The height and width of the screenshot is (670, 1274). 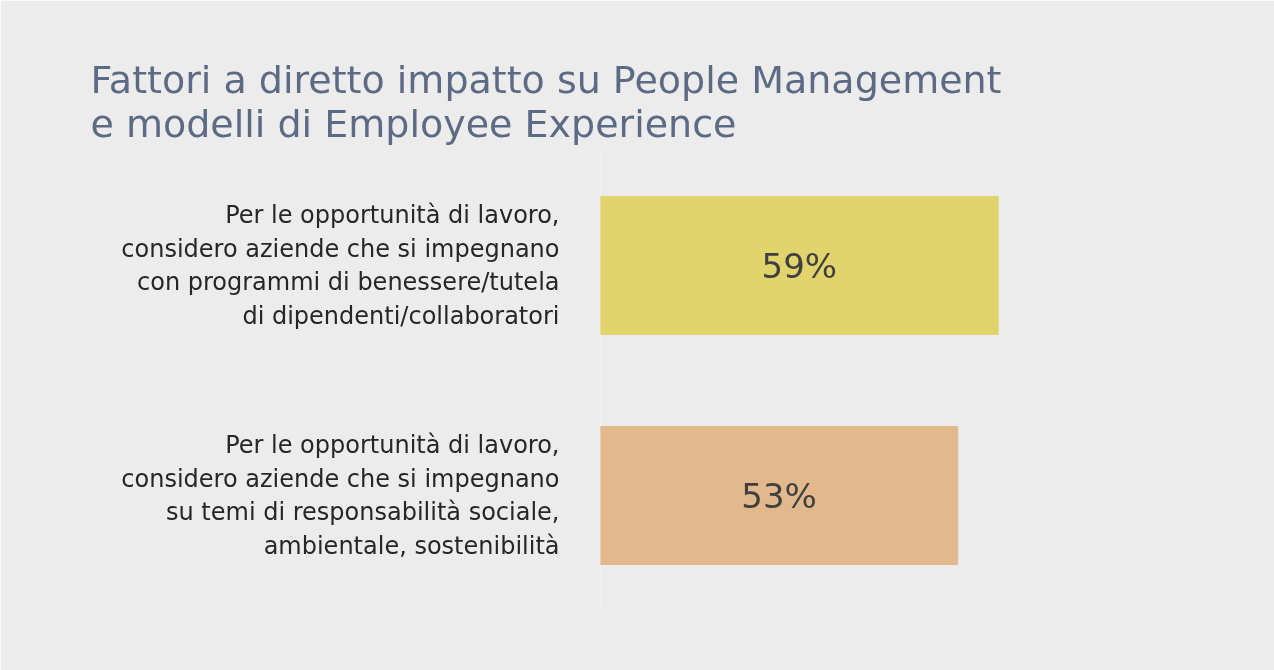 What do you see at coordinates (546, 101) in the screenshot?
I see `chart-title: Fattori a diretto impatto su People Management e modelli di Employee Experience` at bounding box center [546, 101].